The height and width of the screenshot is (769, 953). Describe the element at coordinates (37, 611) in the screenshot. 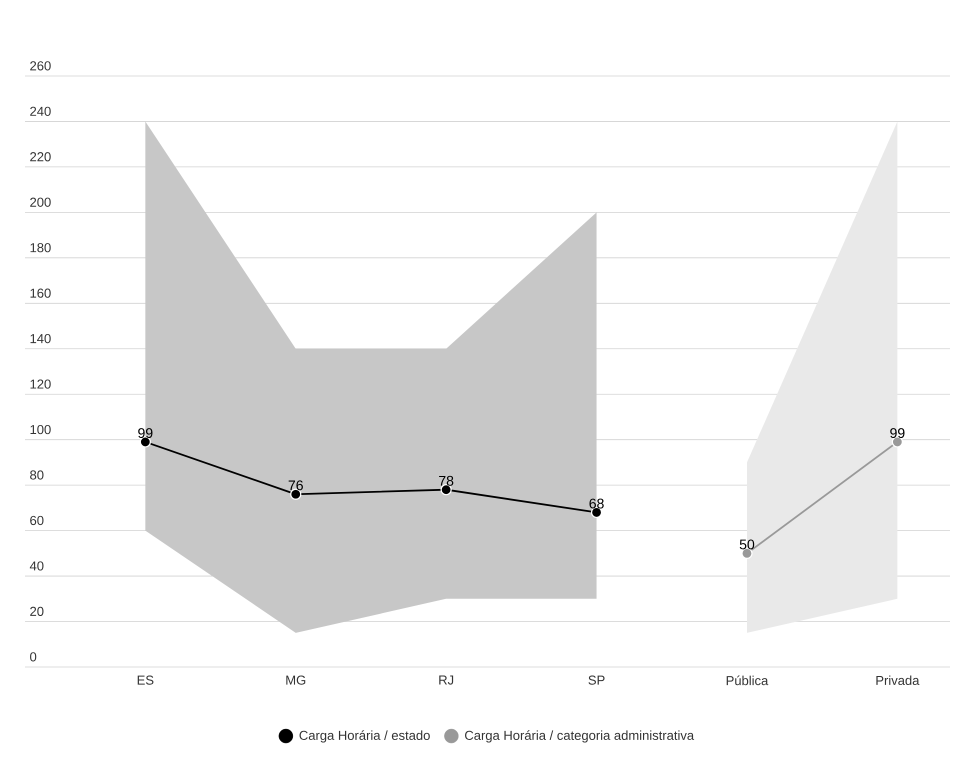

I see `y-tick-label: 20` at that location.